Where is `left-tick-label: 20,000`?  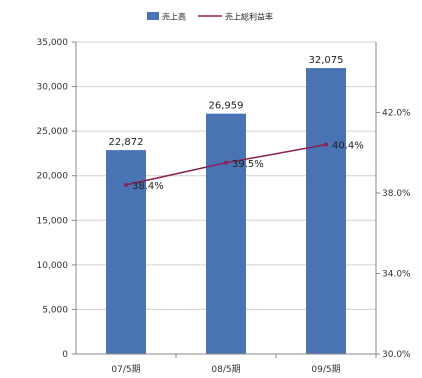 left-tick-label: 20,000 is located at coordinates (53, 177).